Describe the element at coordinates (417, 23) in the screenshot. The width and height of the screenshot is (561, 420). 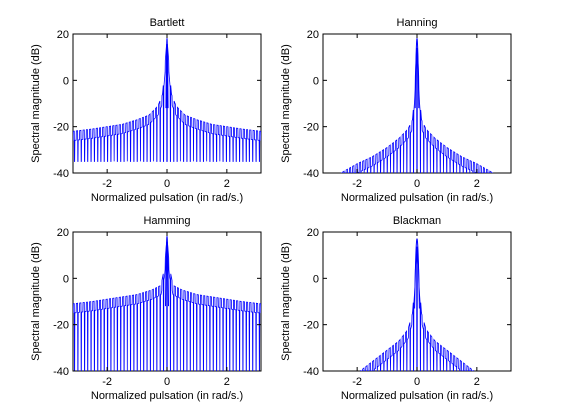
I see `subplot-title: Hanning` at that location.